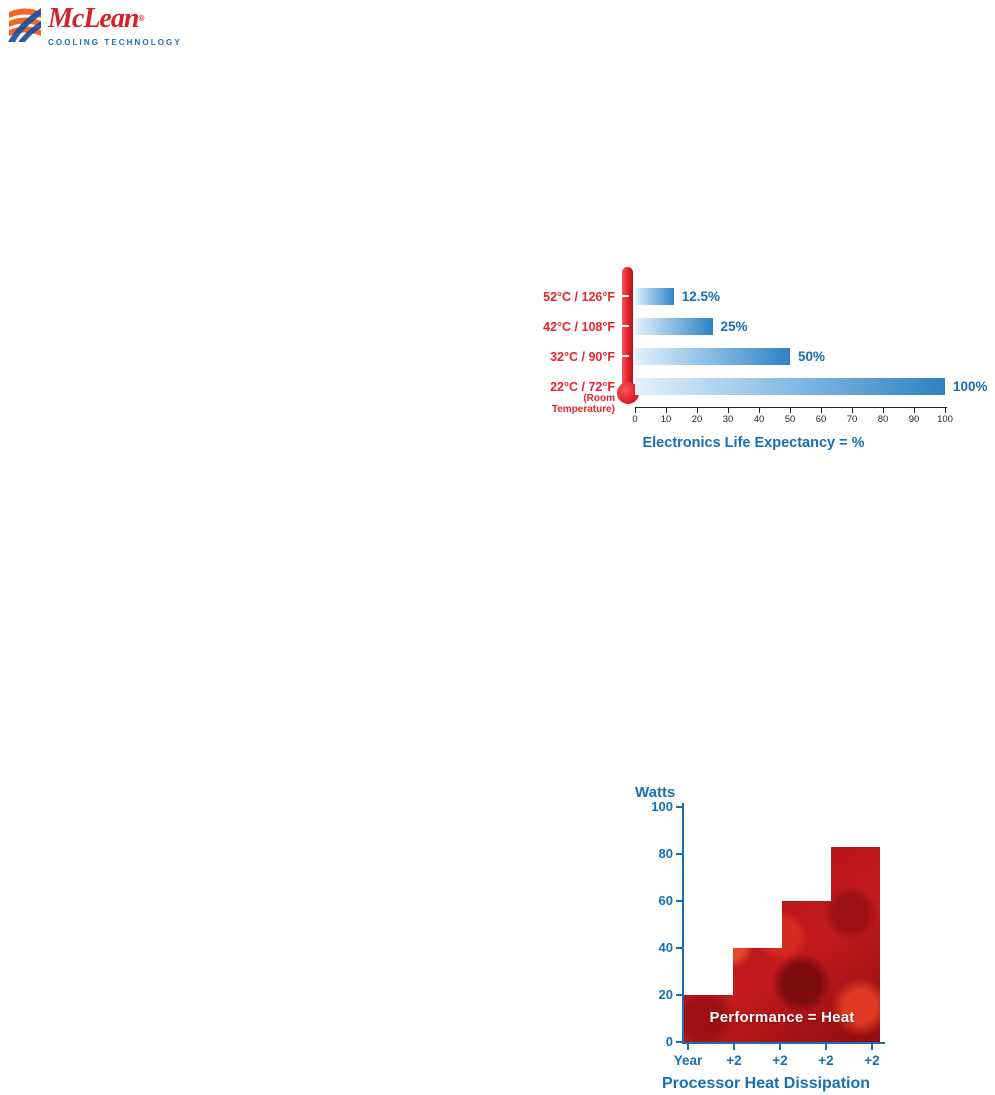 The image size is (995, 1095). What do you see at coordinates (579, 327) in the screenshot?
I see `temp-label-42c: 42°C / 108°F` at bounding box center [579, 327].